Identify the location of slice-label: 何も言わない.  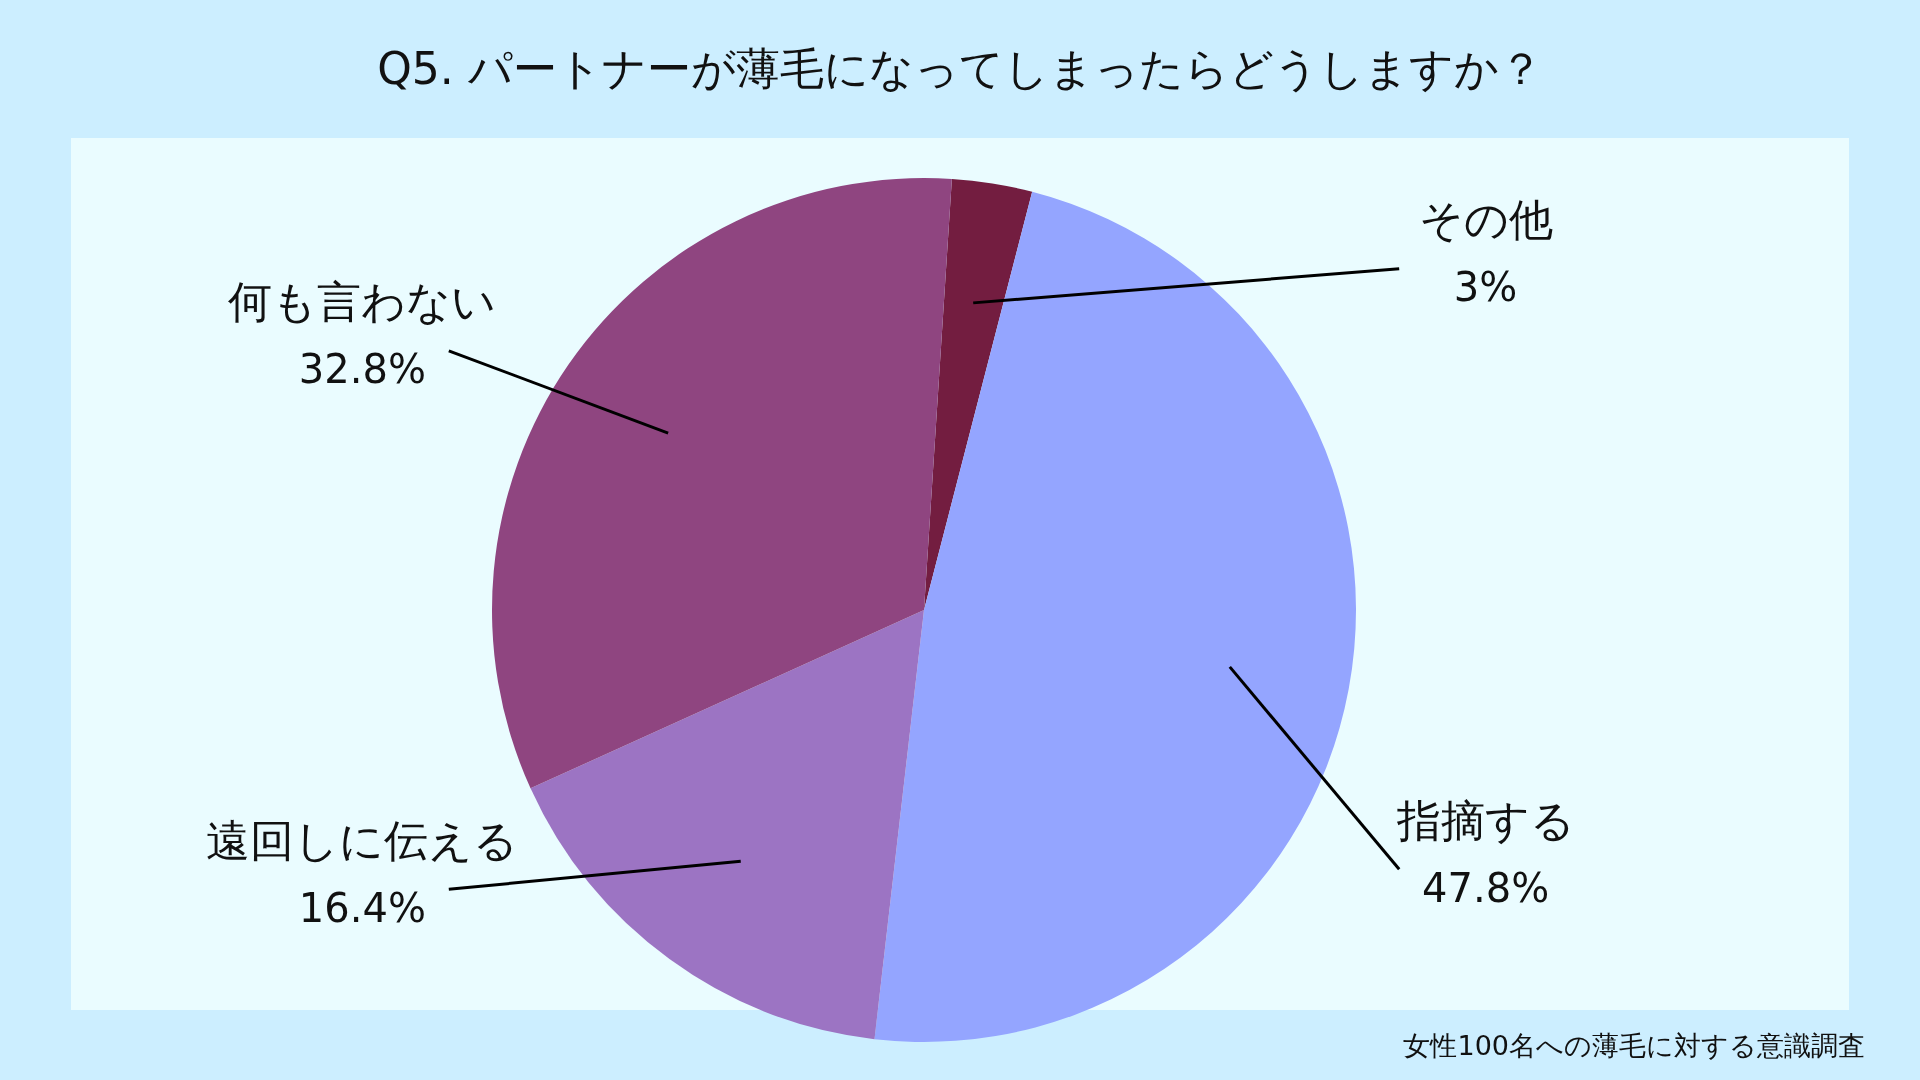
(362, 302).